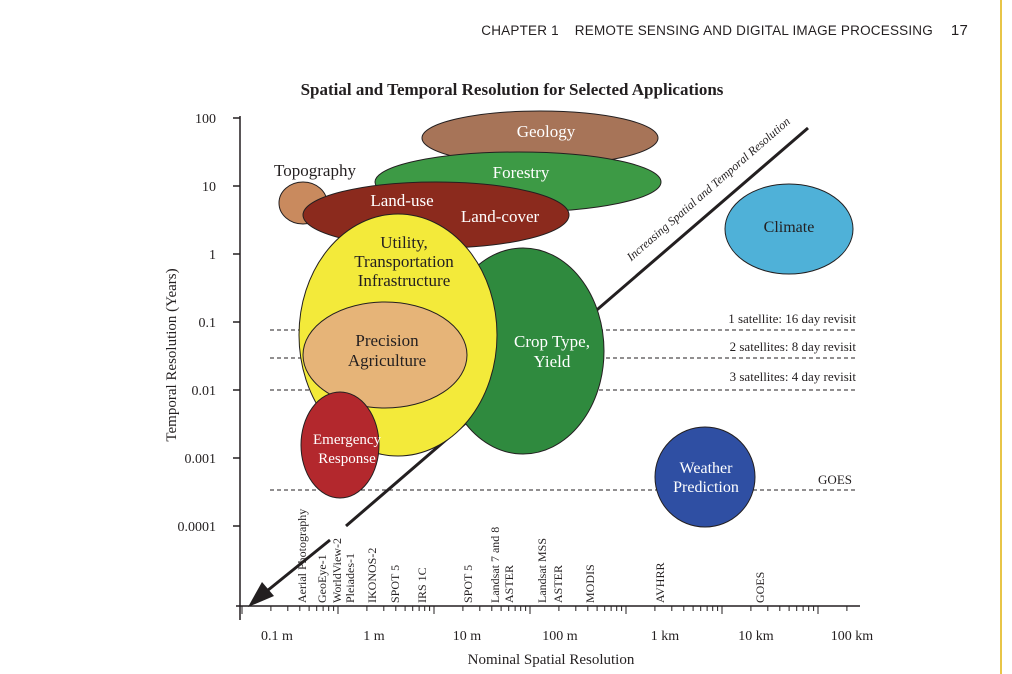  What do you see at coordinates (422, 585) in the screenshot?
I see `sensor-label: IRS 1C` at bounding box center [422, 585].